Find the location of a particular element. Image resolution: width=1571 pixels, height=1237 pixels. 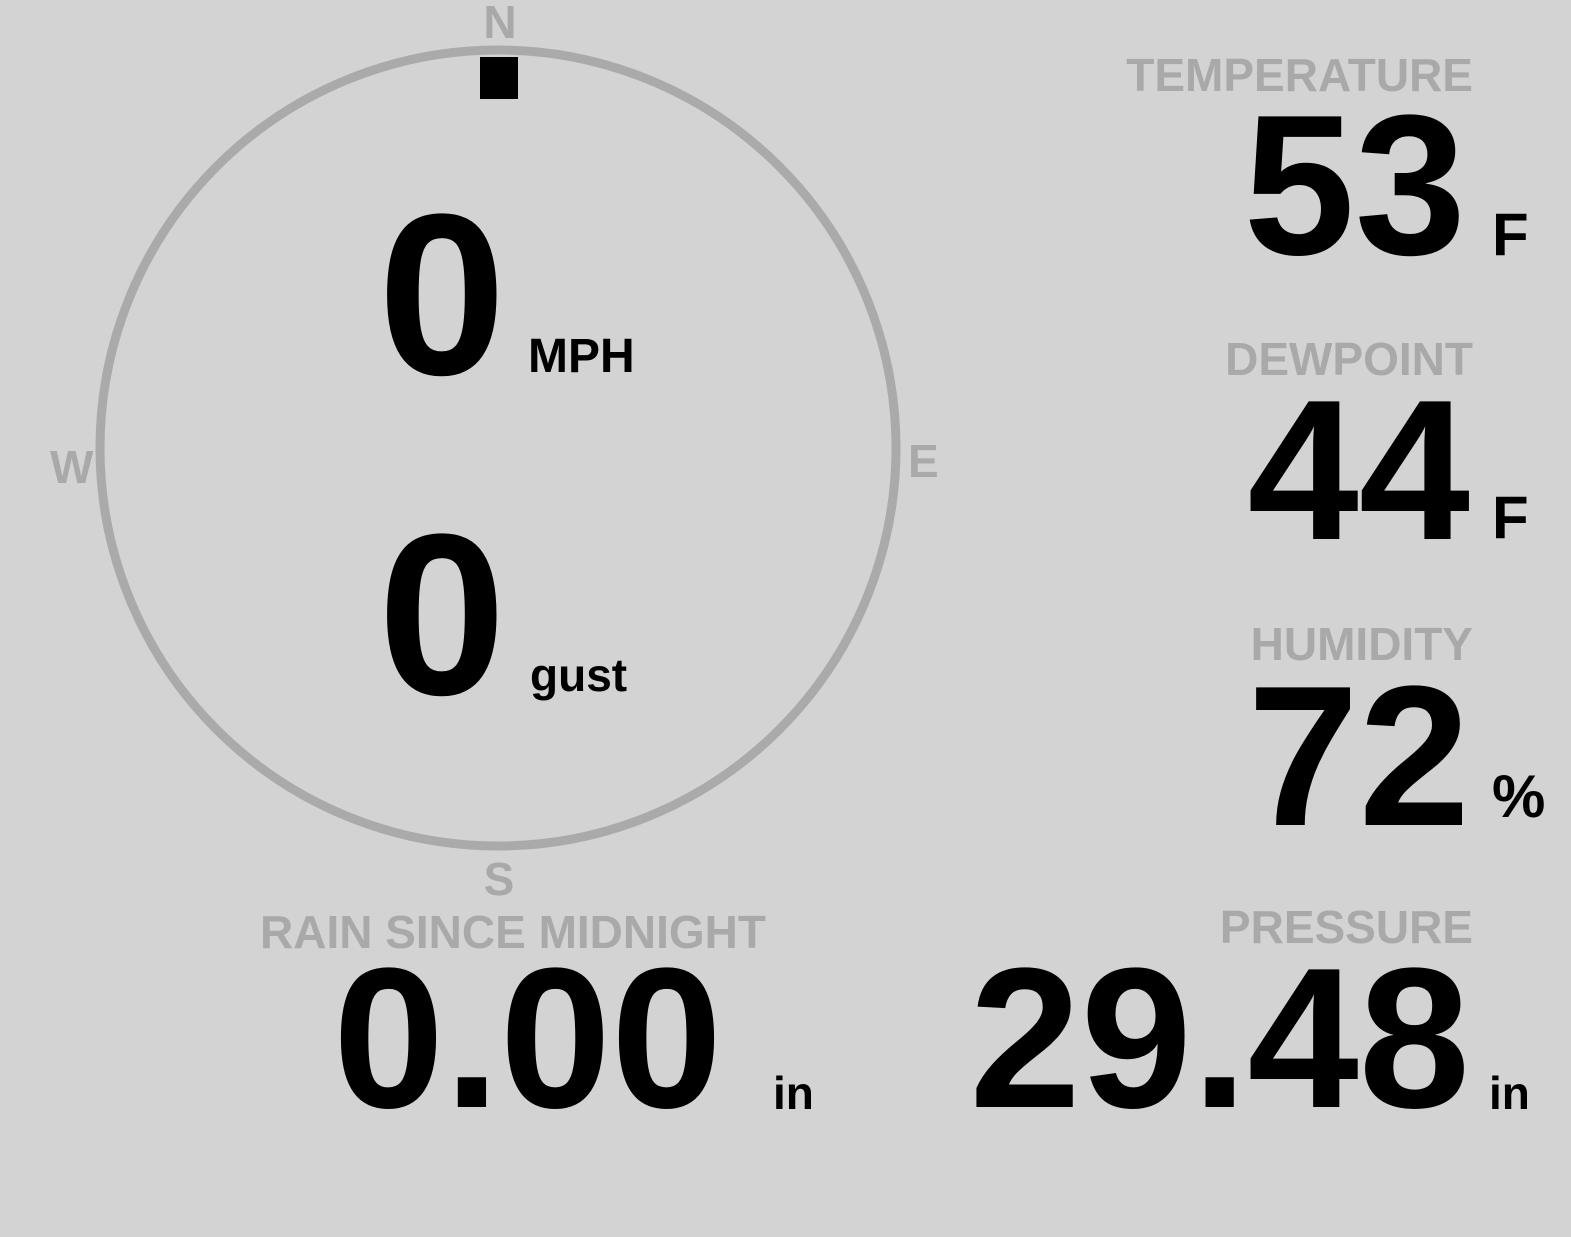

humidity-value: 72 is located at coordinates (1358, 756).